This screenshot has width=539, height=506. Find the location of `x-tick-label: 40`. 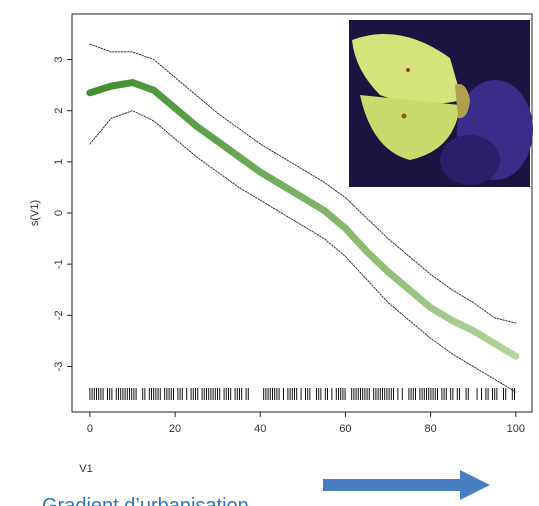

x-tick-label: 40 is located at coordinates (260, 429).